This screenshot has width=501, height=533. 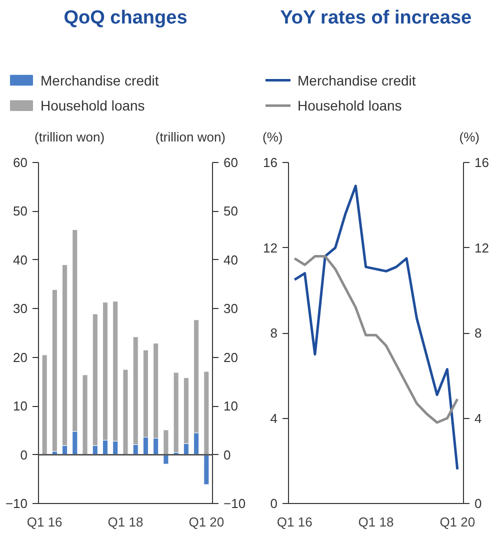 What do you see at coordinates (469, 137) in the screenshot?
I see `y2-axis-title: (%)` at bounding box center [469, 137].